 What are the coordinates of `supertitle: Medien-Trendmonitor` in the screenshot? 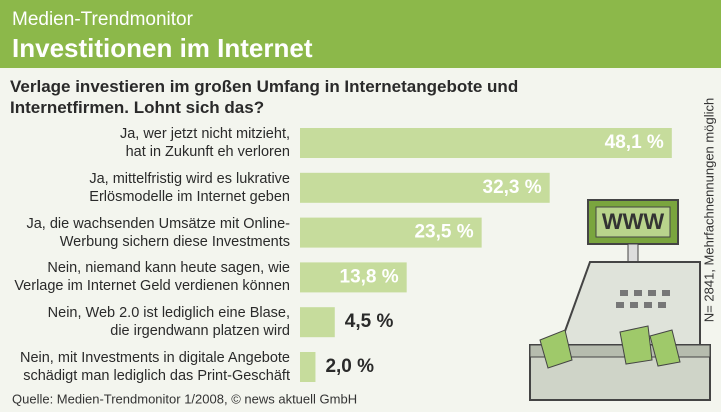 It's located at (103, 19).